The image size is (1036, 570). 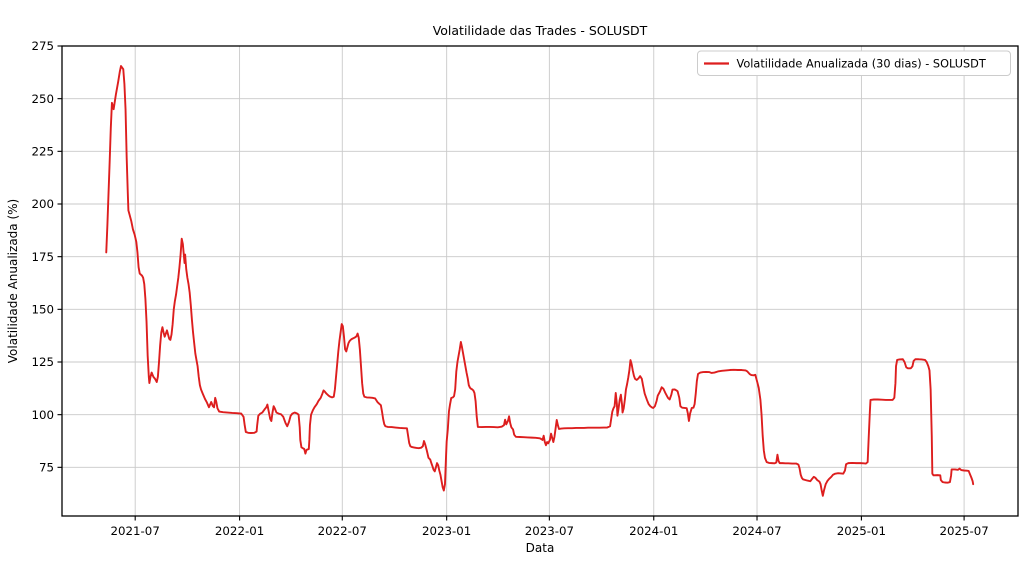 I want to click on x-axis-label: Data, so click(x=540, y=548).